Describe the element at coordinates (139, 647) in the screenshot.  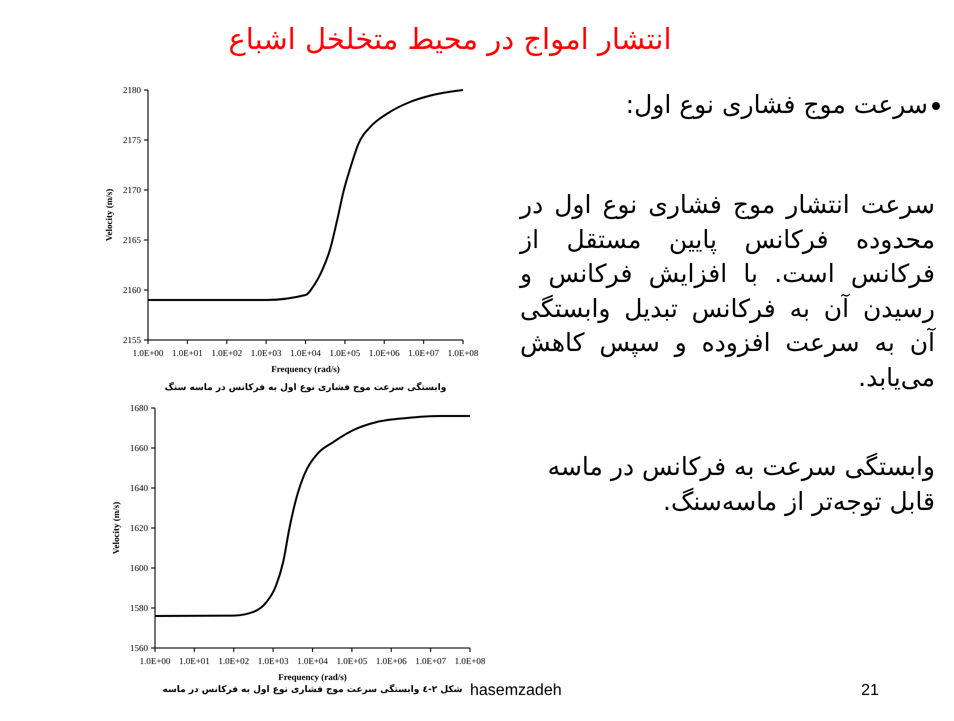
I see `y-tick-label: 1560` at that location.